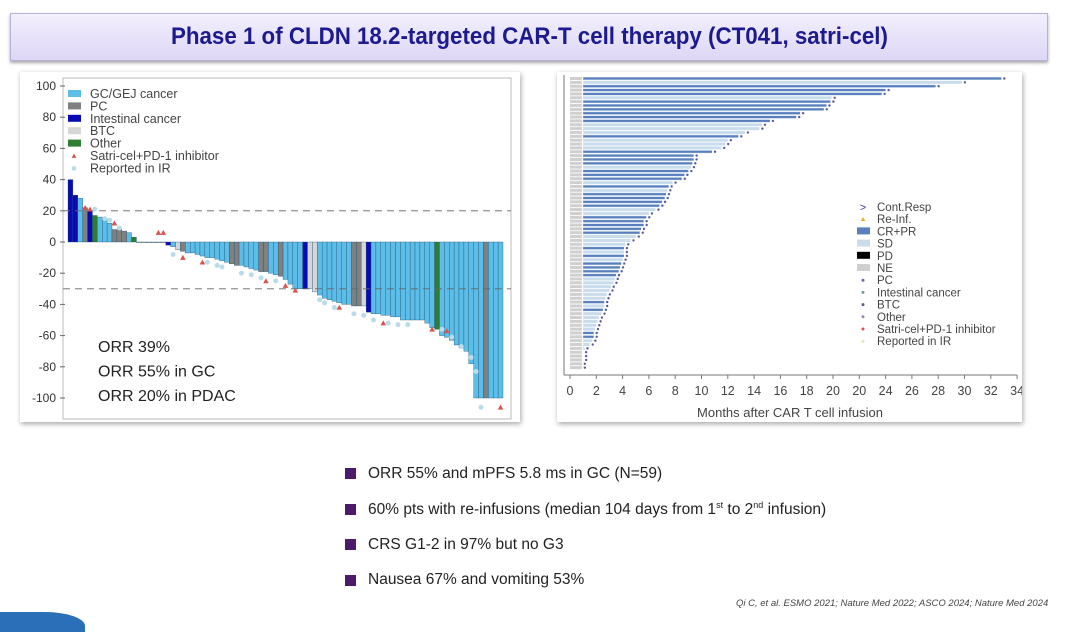 The width and height of the screenshot is (1080, 632). I want to click on legend-label: Other, so click(105, 144).